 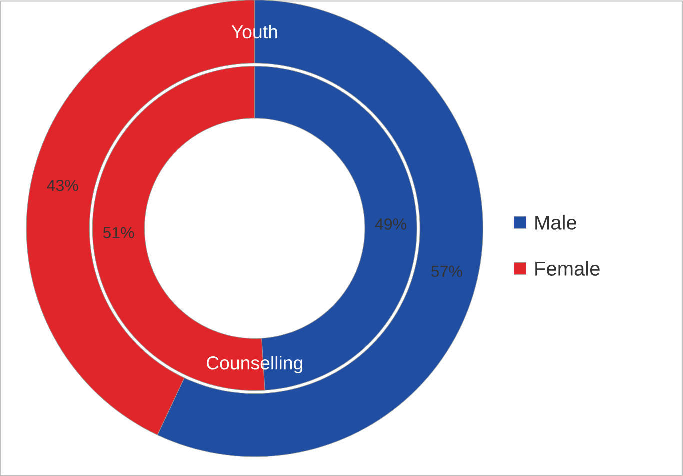 What do you see at coordinates (447, 271) in the screenshot?
I see `data-label: 57%` at bounding box center [447, 271].